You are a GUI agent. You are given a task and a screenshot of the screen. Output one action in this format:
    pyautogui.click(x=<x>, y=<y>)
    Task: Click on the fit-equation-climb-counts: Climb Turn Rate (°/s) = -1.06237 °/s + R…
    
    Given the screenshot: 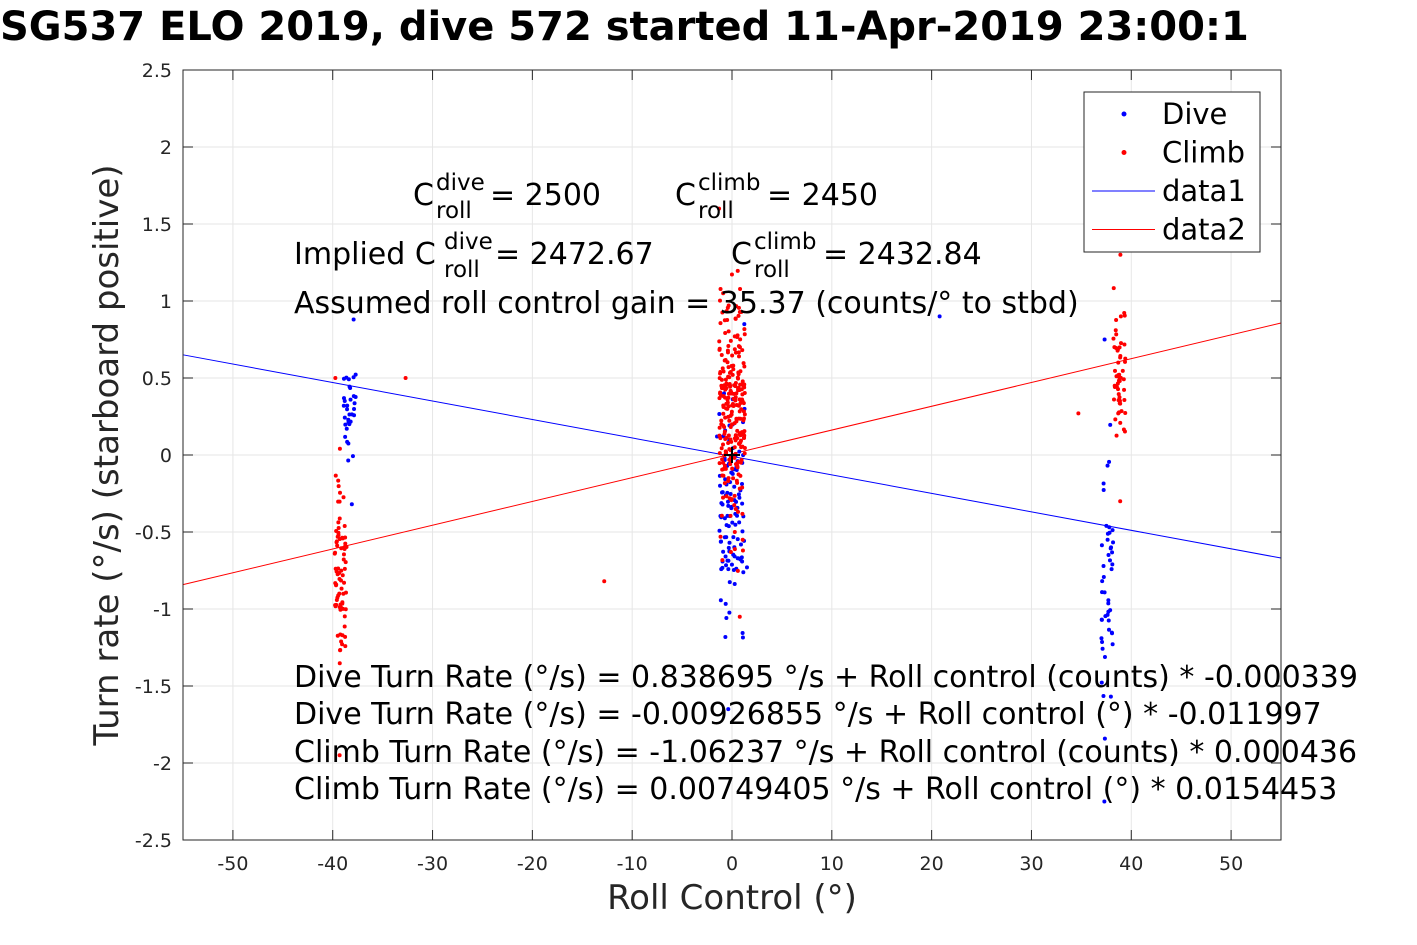 What is the action you would take?
    pyautogui.click(x=825, y=752)
    